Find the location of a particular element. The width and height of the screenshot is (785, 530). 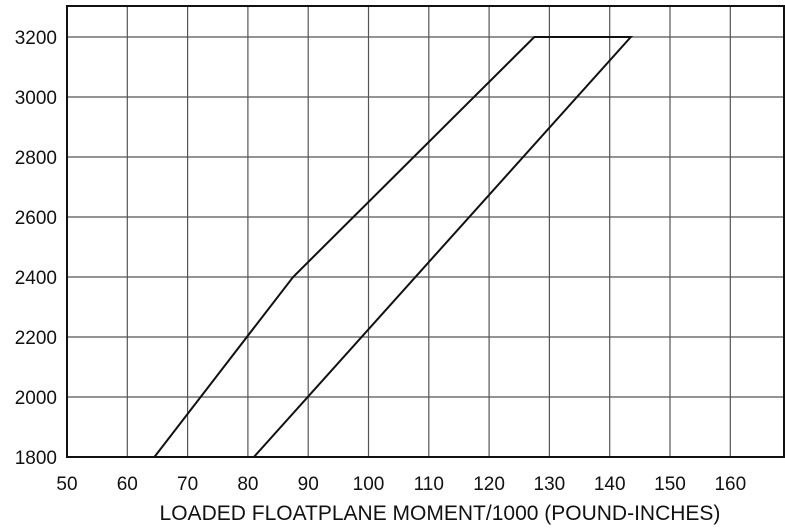

x-tick-label: 150 is located at coordinates (670, 484).